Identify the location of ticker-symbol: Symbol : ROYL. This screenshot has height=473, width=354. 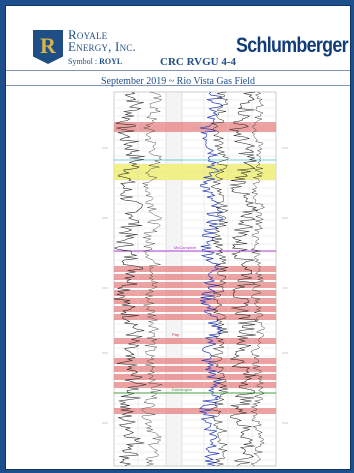
(95, 61).